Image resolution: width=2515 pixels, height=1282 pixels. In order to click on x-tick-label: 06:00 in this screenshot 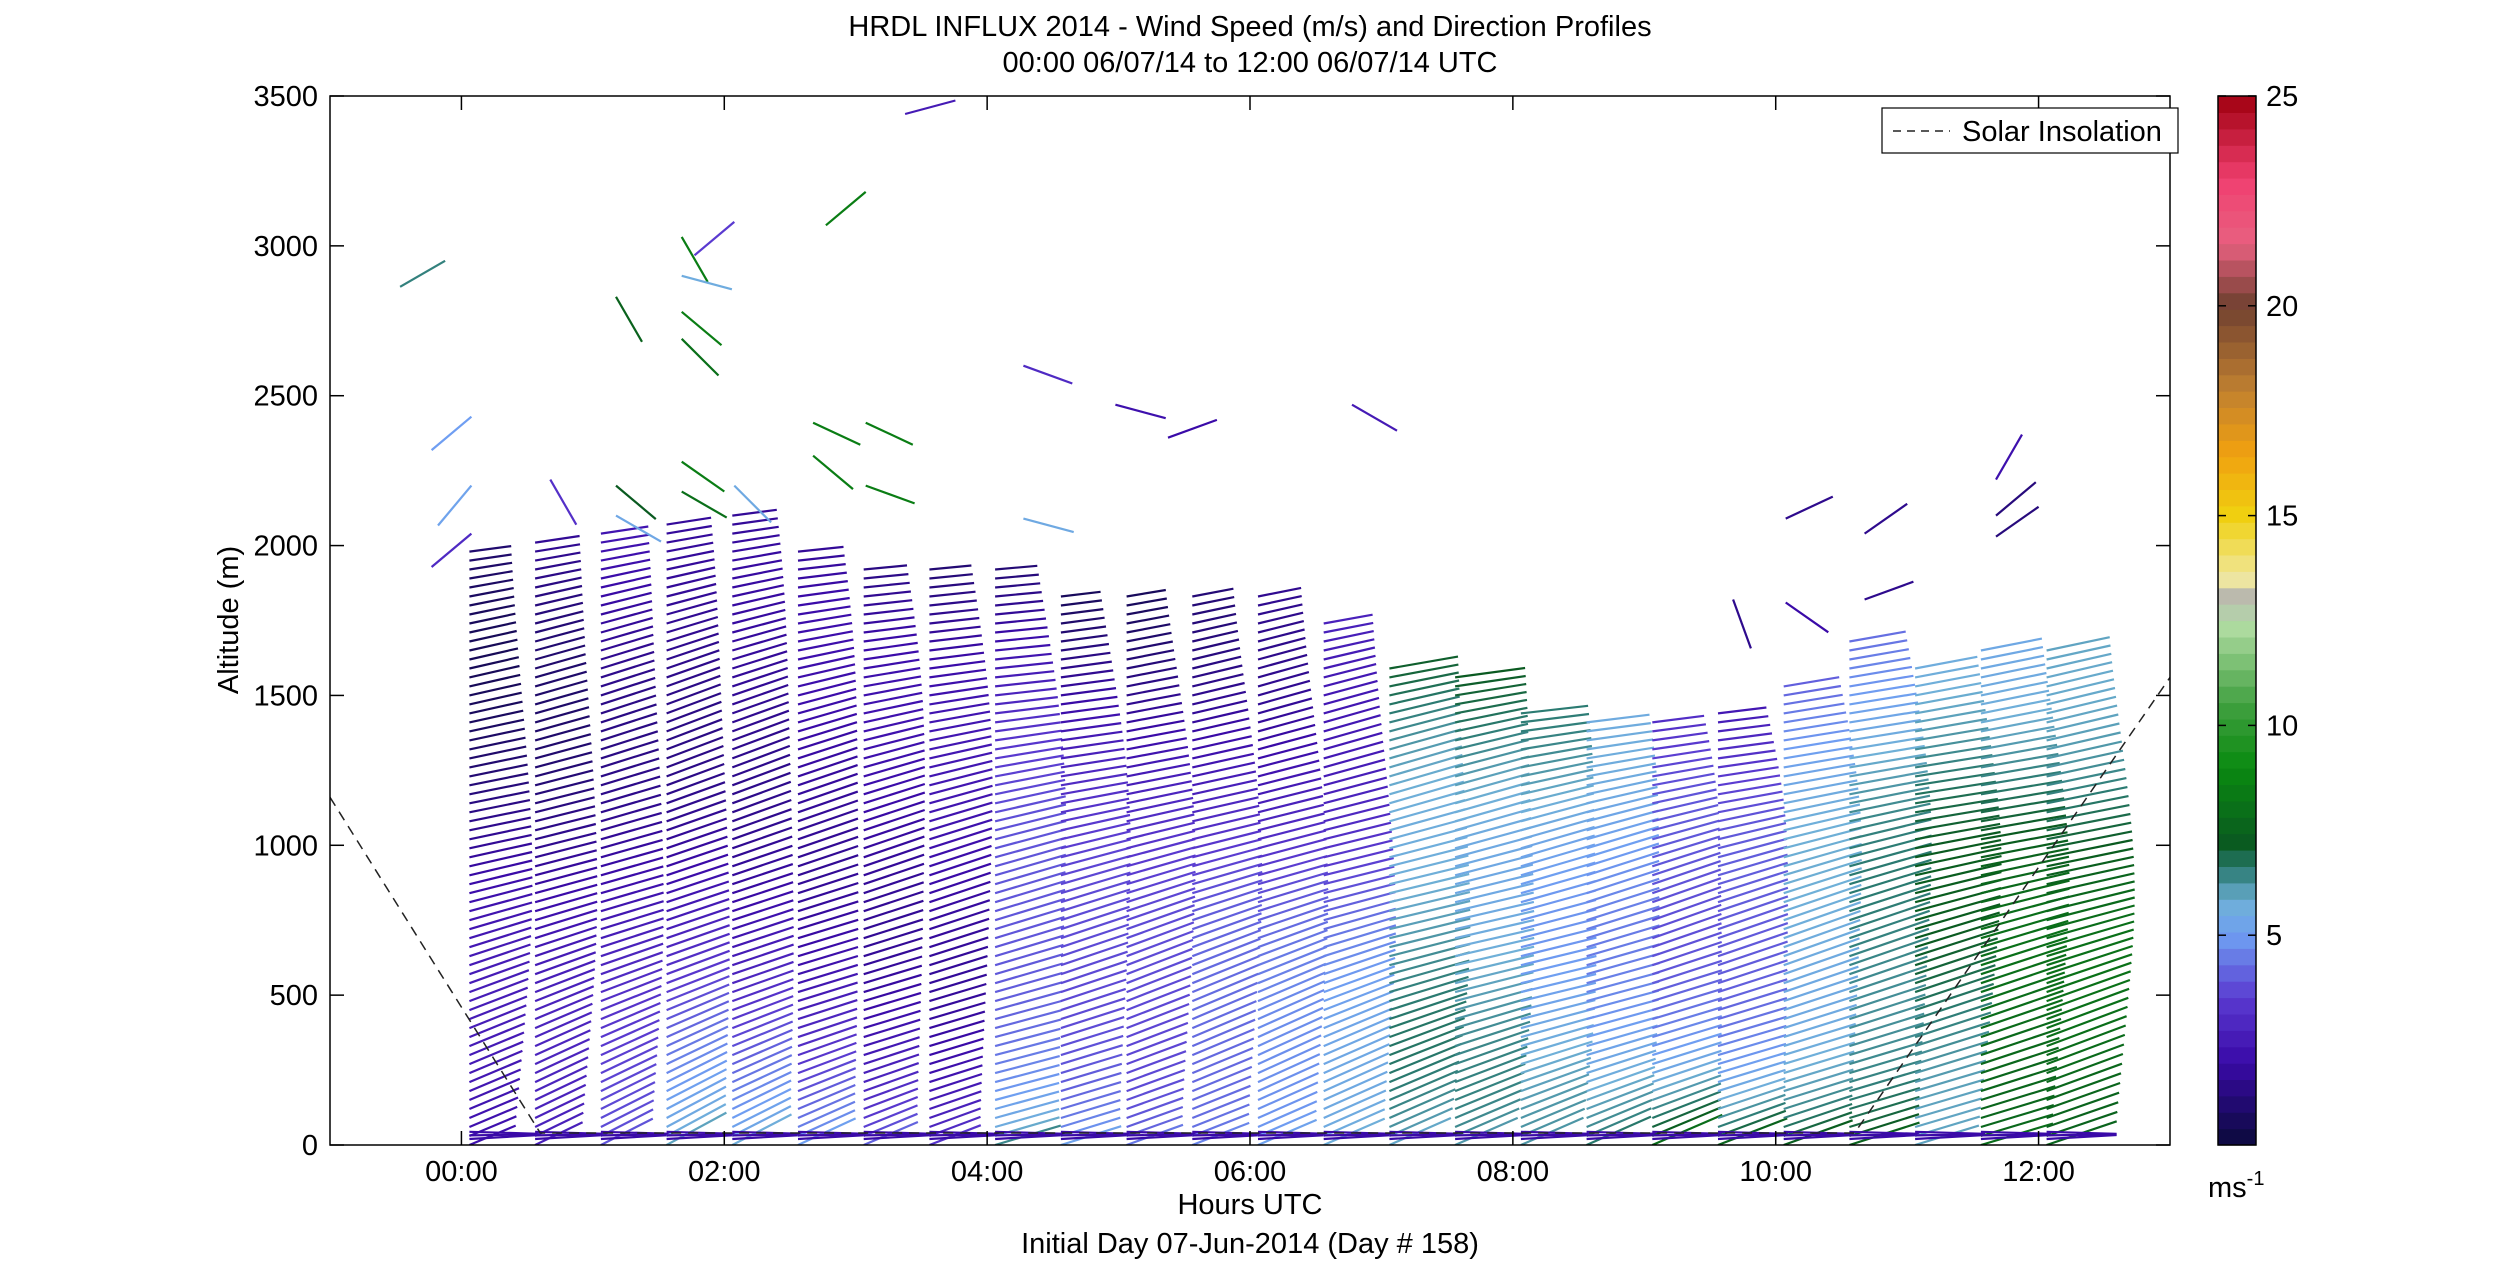, I will do `click(1250, 1172)`.